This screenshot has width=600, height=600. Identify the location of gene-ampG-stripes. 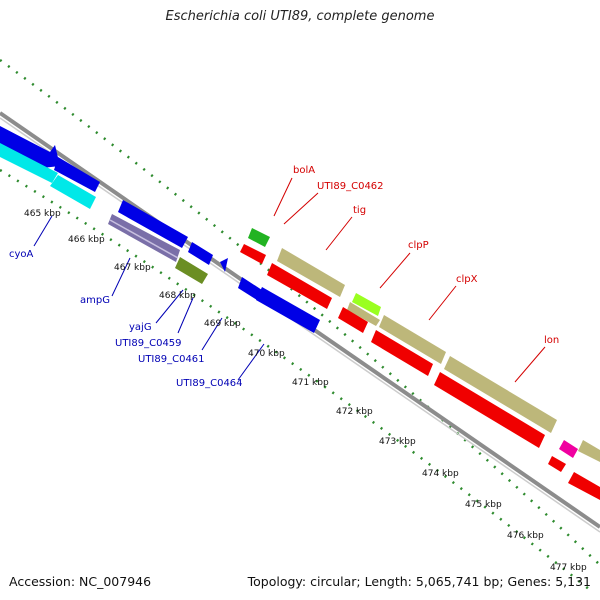
(144, 238).